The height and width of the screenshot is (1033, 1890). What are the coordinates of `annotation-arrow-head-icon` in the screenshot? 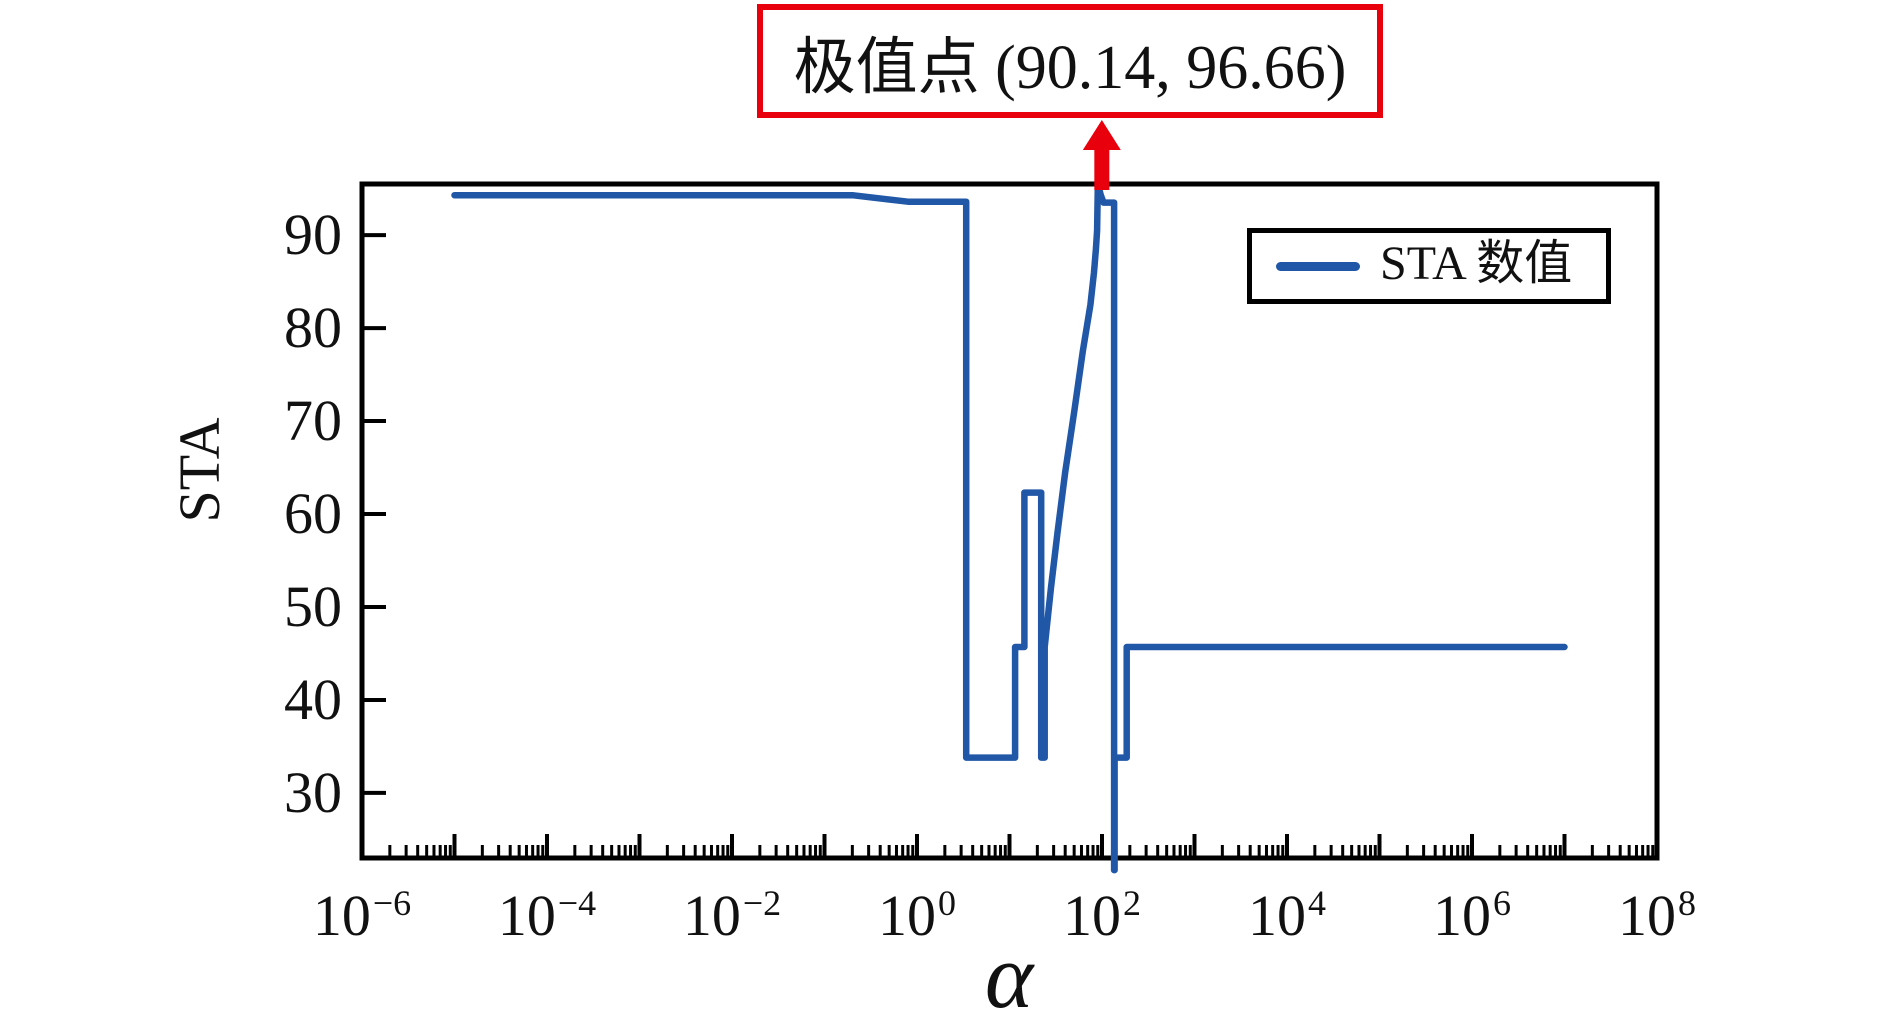 It's located at (1101, 135).